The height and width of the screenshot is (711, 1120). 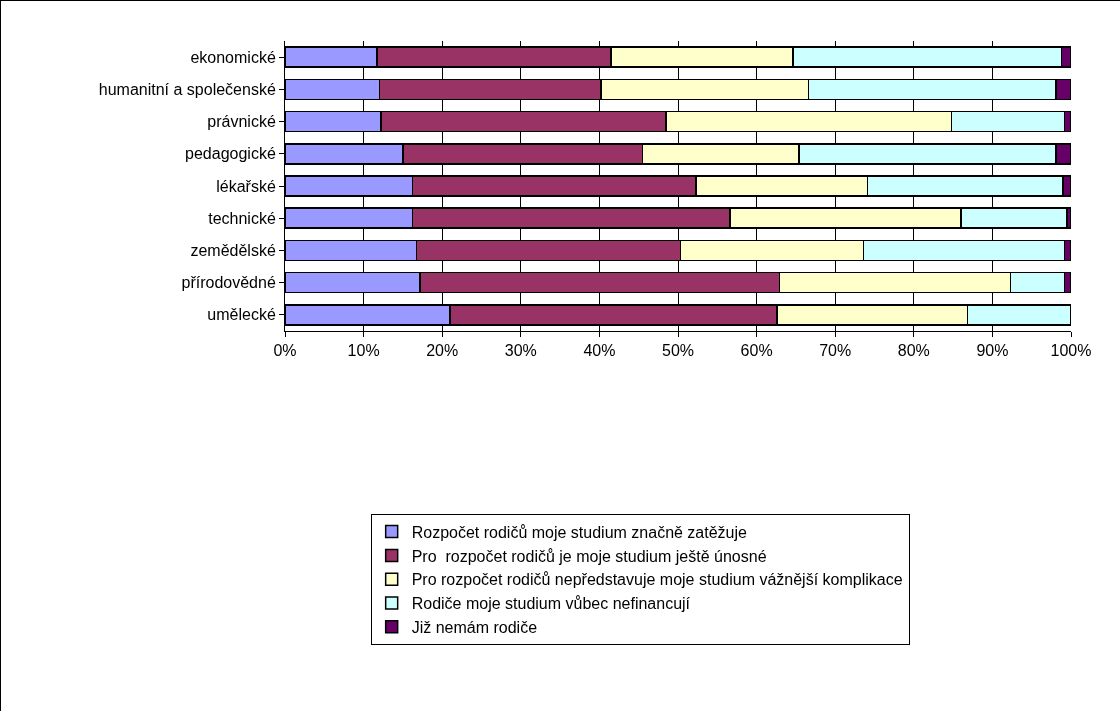 I want to click on x-tick-label: 10%, so click(x=363, y=351).